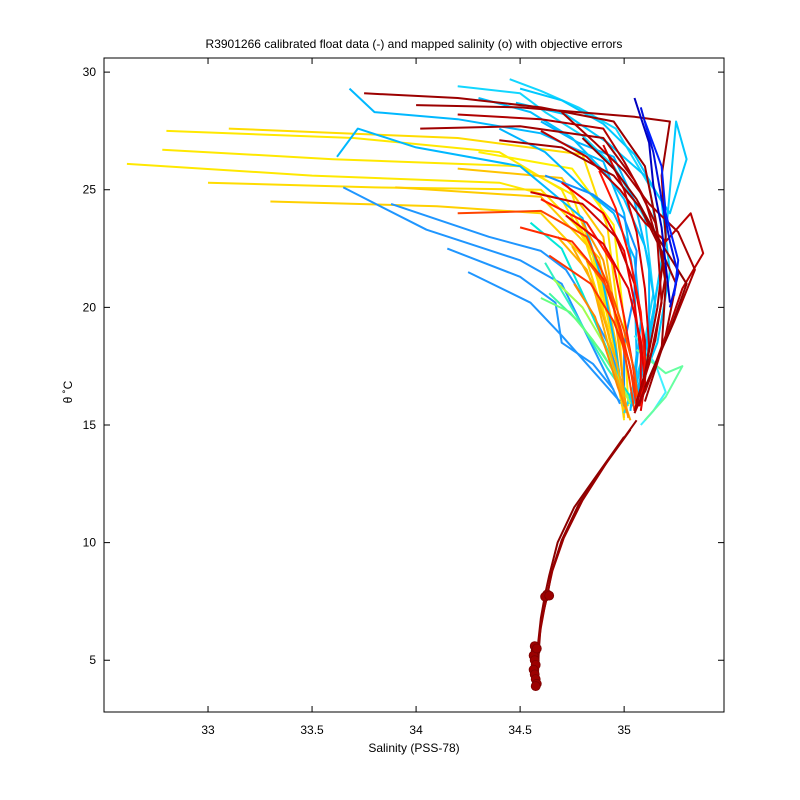 The width and height of the screenshot is (800, 800). I want to click on x-tick-label-0: 33, so click(208, 730).